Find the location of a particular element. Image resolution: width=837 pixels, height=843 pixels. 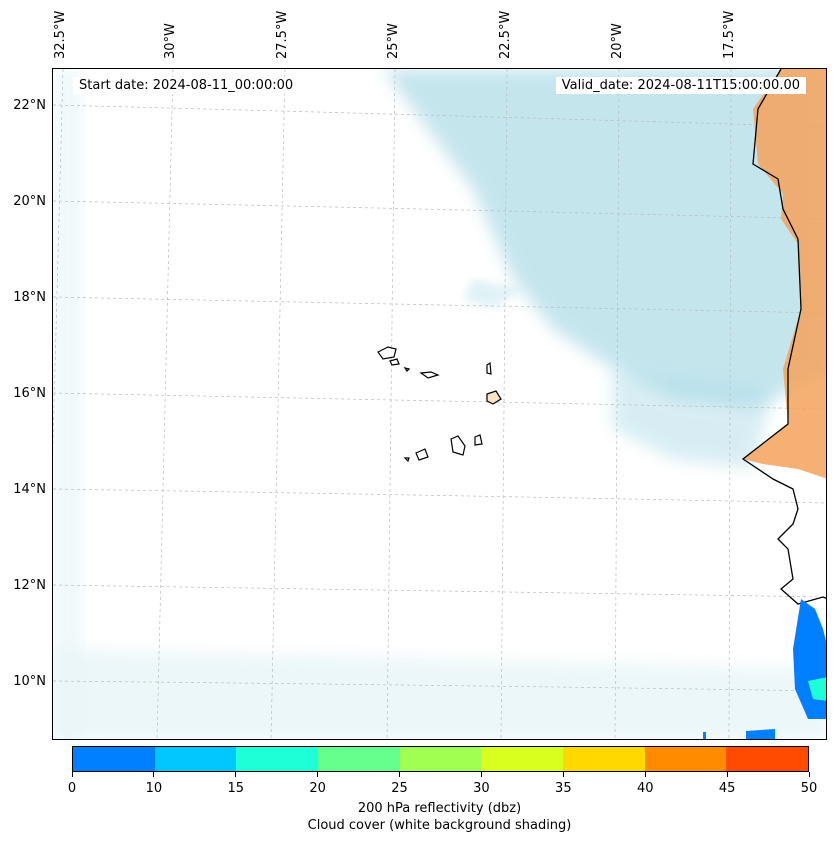

lon-label-32-5w: 32.5°W is located at coordinates (60, 34).